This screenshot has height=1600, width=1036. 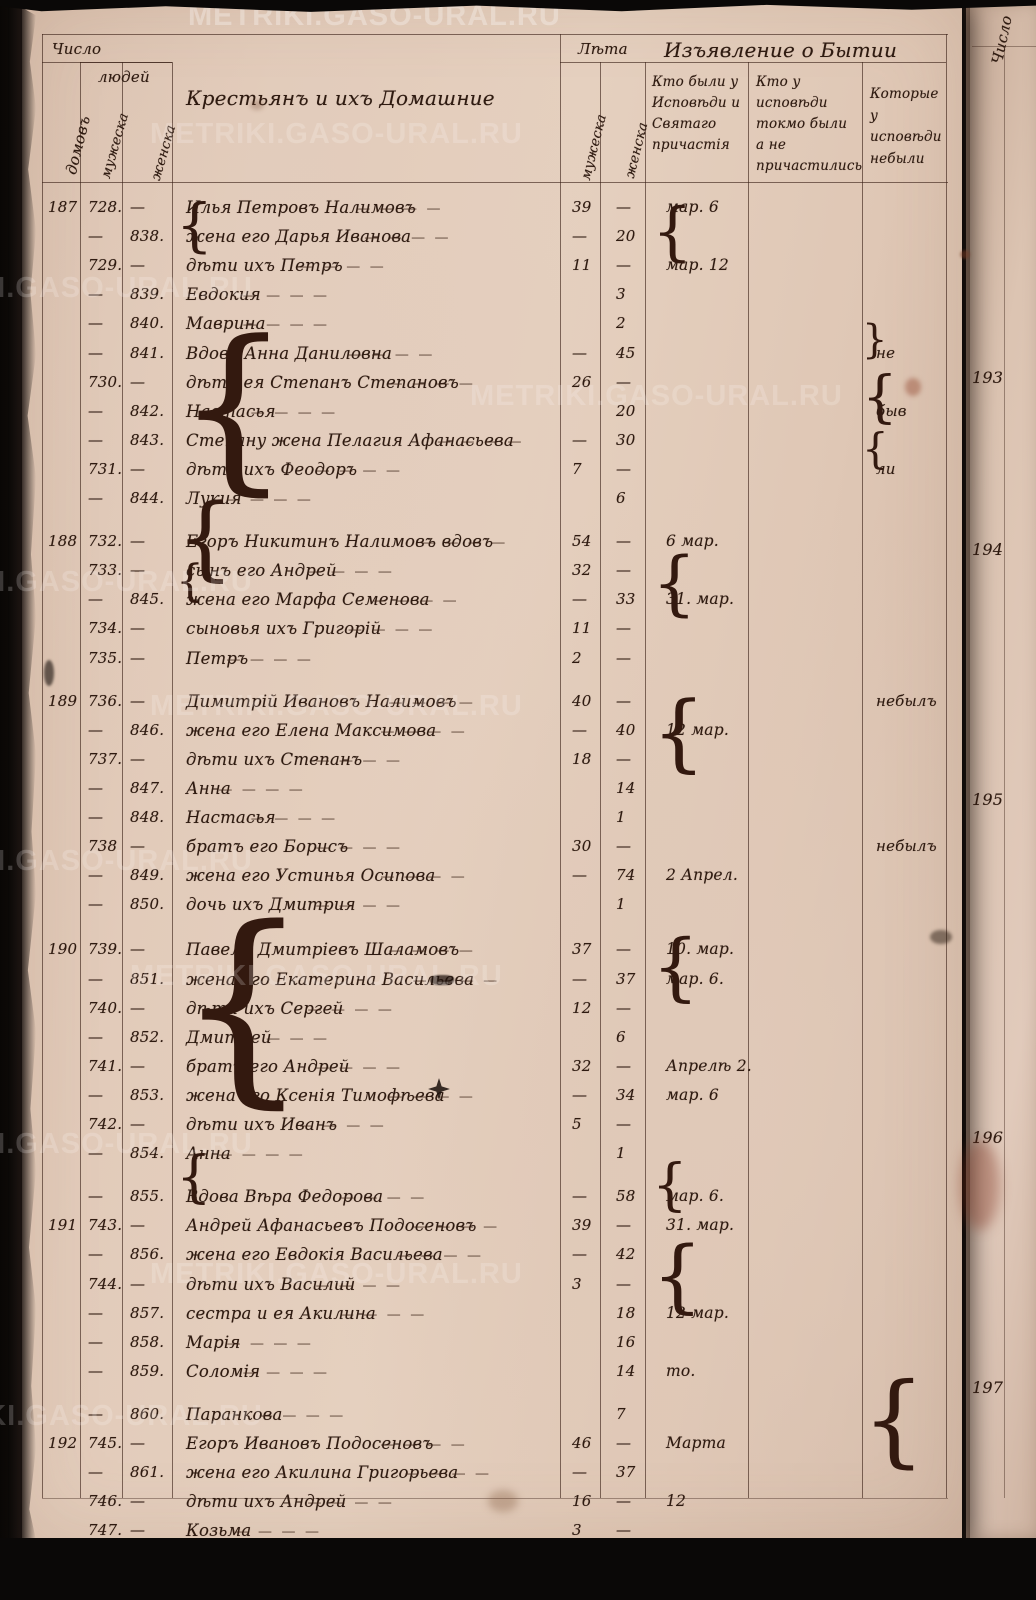 What do you see at coordinates (875, 448) in the screenshot?
I see `note-brace: {` at bounding box center [875, 448].